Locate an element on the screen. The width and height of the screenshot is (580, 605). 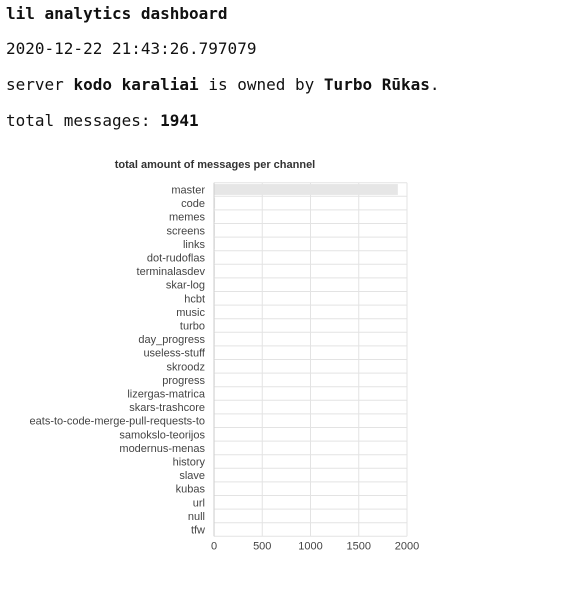
owner-name: Turbo Rūkas is located at coordinates (377, 84).